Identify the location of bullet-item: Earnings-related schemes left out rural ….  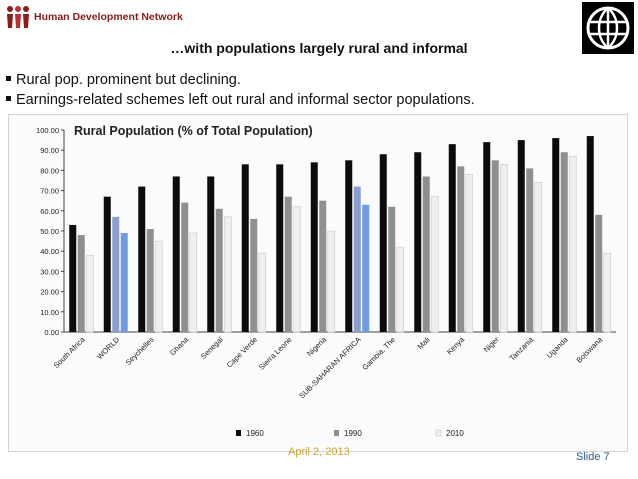
(240, 100).